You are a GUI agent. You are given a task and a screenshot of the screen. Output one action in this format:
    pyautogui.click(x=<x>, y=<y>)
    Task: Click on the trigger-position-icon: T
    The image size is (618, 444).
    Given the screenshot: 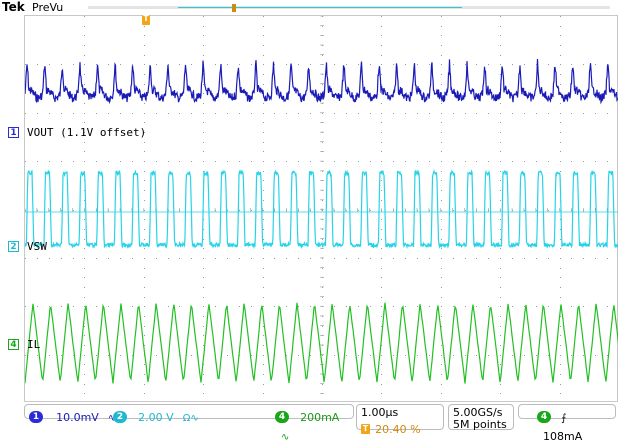 What is the action you would take?
    pyautogui.click(x=365, y=428)
    